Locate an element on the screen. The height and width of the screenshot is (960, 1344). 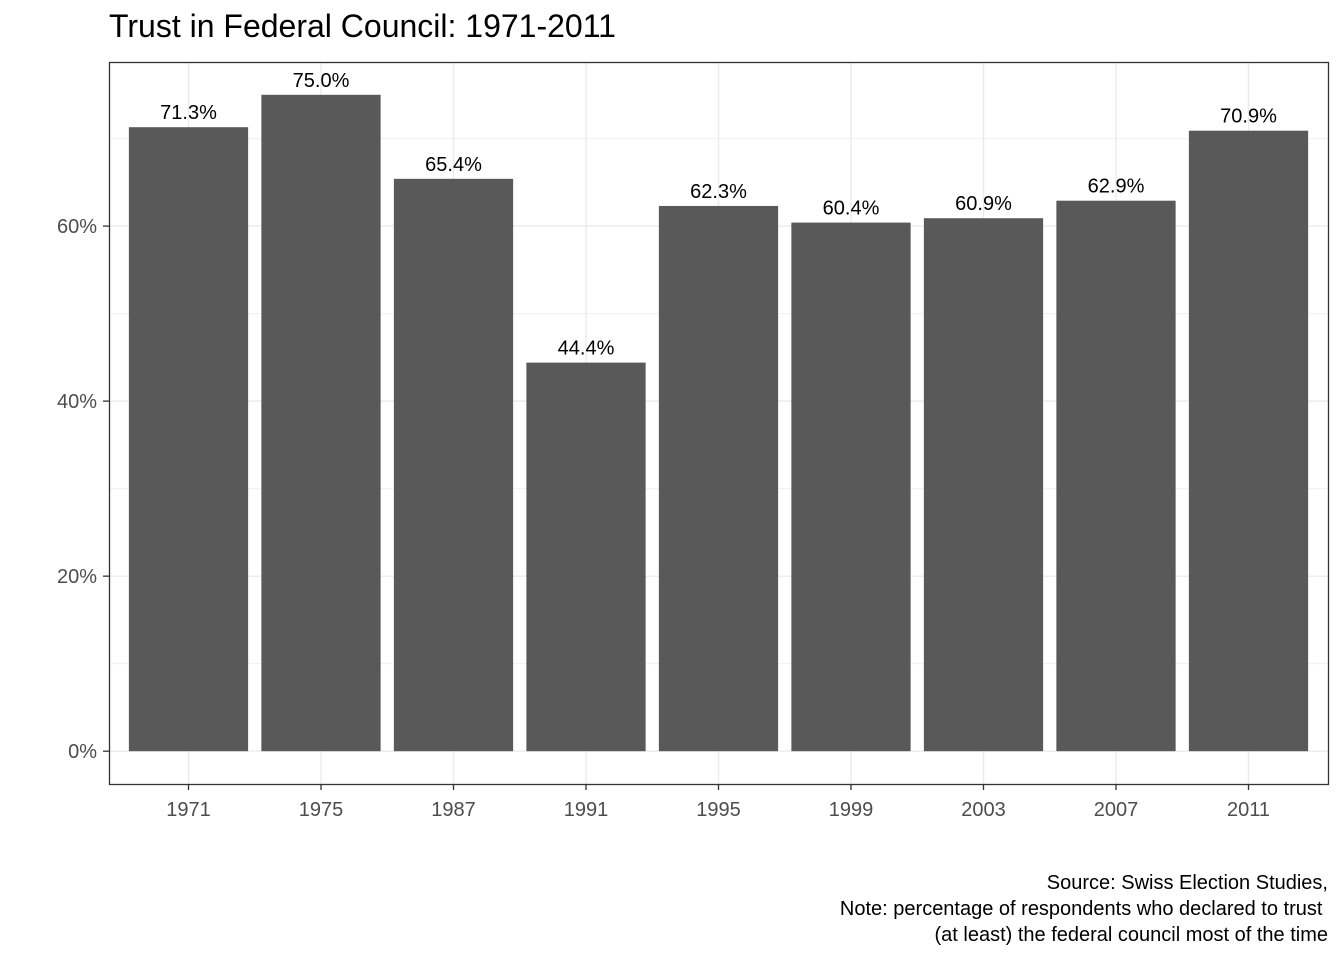
data-label-1995: 62.3% is located at coordinates (718, 192).